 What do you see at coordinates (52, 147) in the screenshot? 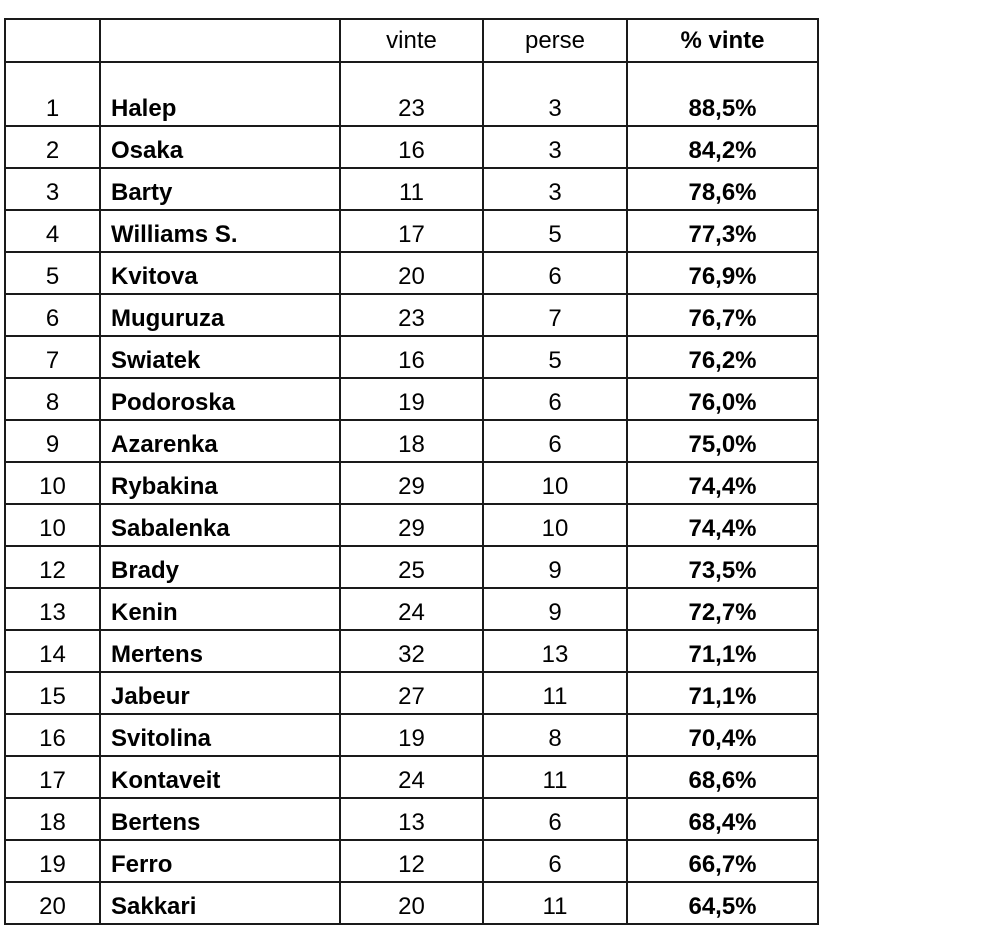
I see `rank-cell: 2` at bounding box center [52, 147].